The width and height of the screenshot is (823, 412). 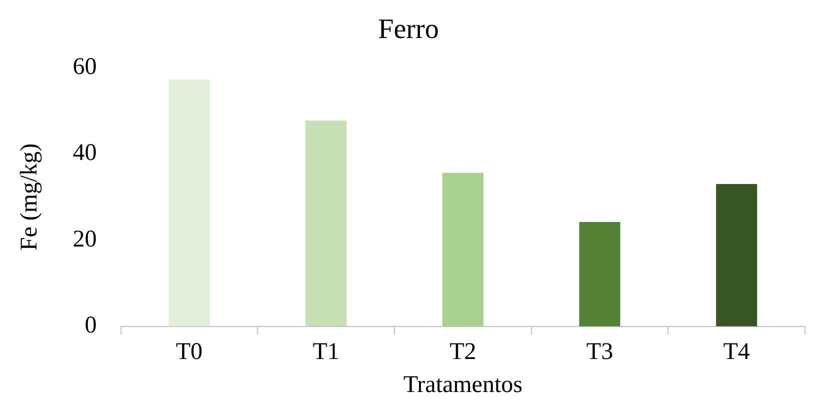 I want to click on x-tick-label: T4, so click(x=736, y=352).